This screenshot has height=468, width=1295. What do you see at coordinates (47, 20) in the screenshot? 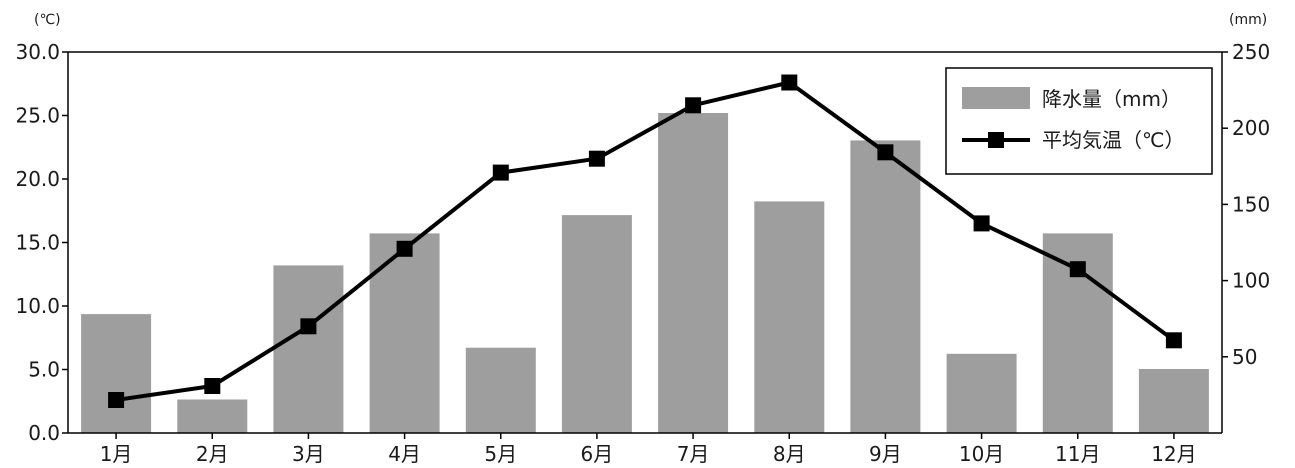
I see `left-axis-unit: (℃)` at bounding box center [47, 20].